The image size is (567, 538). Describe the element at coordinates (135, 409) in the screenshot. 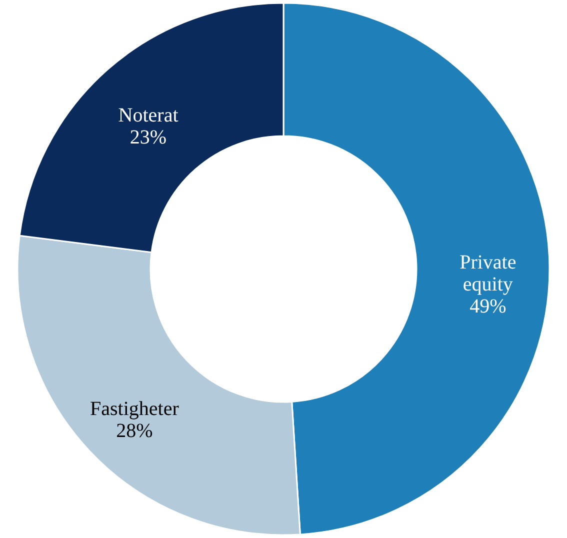

I see `slice-label: Fastigheter` at that location.